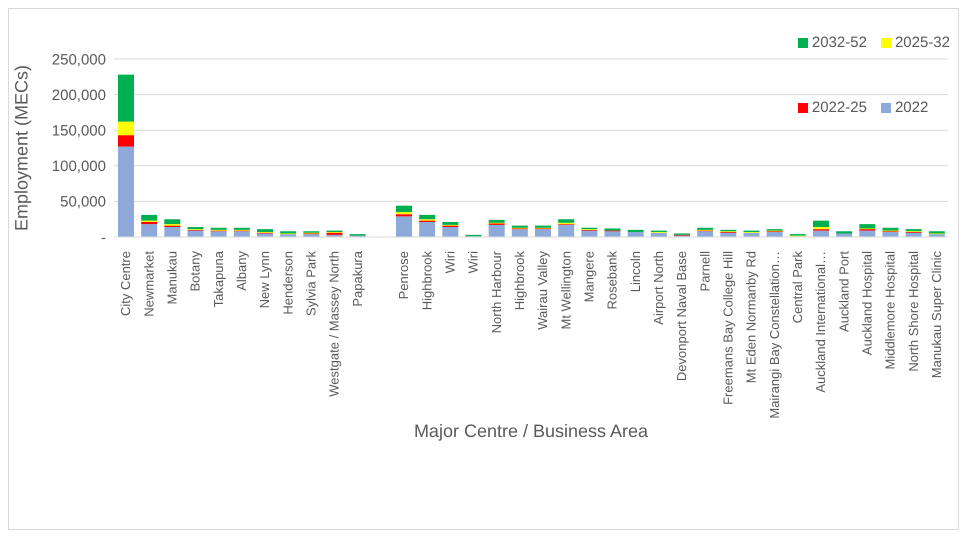 This screenshot has height=536, width=967. I want to click on legend-label: 2032-52, so click(839, 42).